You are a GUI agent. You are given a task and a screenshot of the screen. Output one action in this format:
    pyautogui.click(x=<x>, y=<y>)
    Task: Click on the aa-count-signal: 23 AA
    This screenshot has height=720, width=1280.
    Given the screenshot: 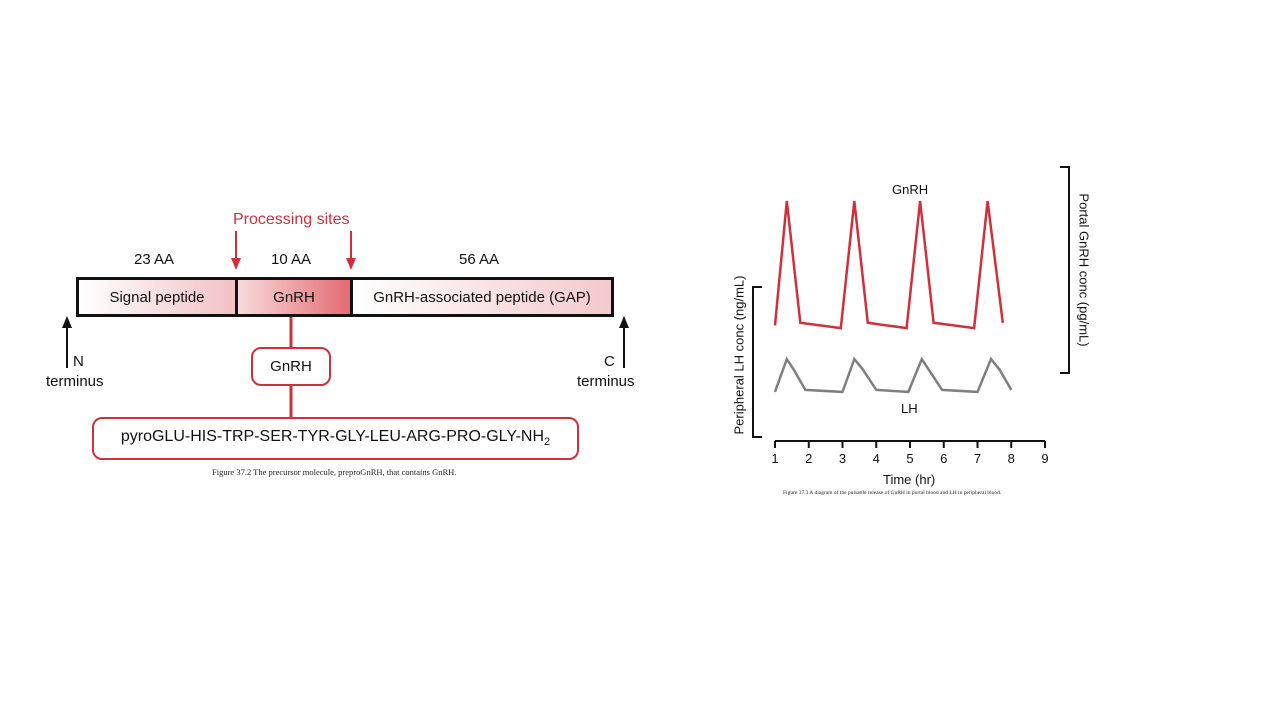 What is the action you would take?
    pyautogui.click(x=154, y=259)
    